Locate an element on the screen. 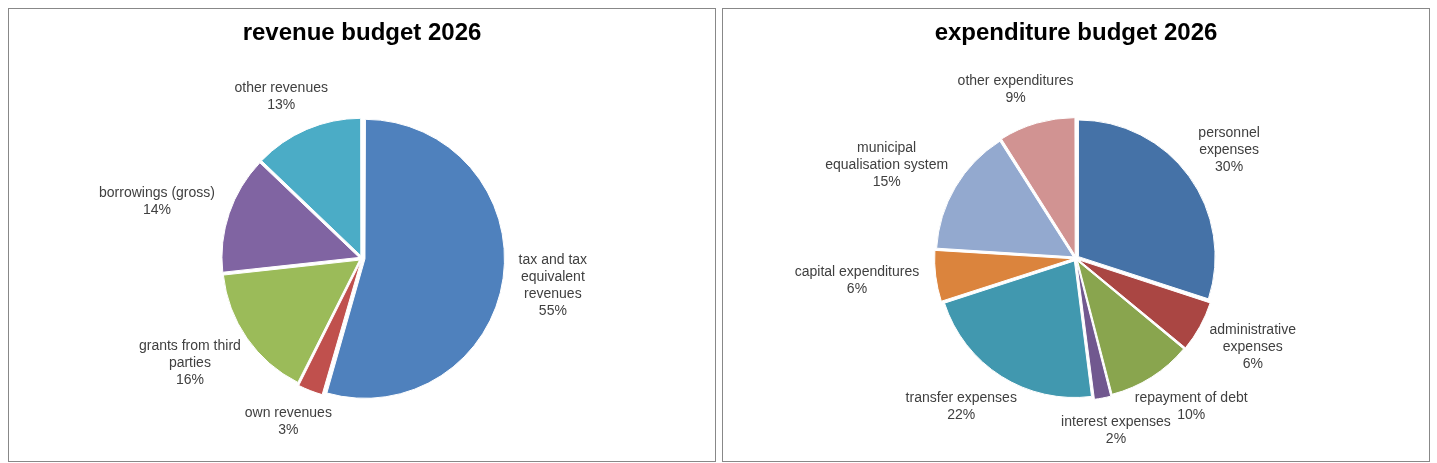  data-label: 13% is located at coordinates (281, 104).